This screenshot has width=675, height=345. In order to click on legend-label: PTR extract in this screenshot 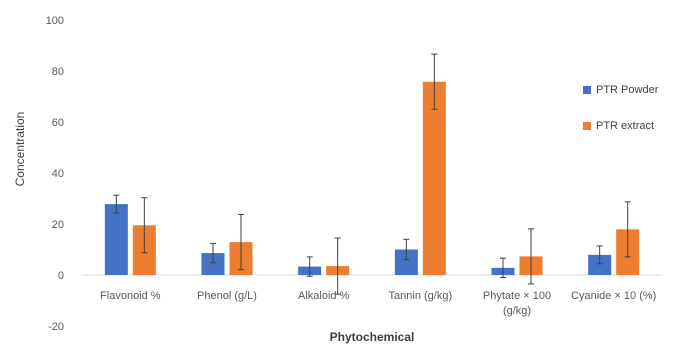, I will do `click(625, 126)`.